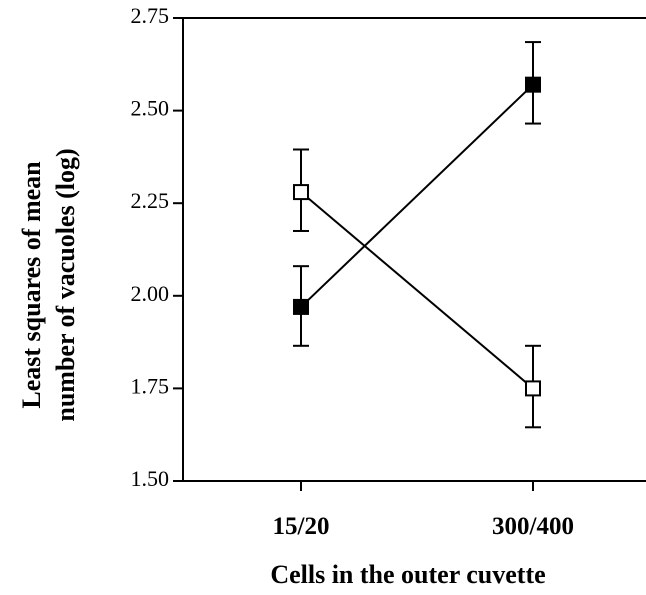 This screenshot has width=646, height=595. I want to click on series-2-line, so click(417, 196).